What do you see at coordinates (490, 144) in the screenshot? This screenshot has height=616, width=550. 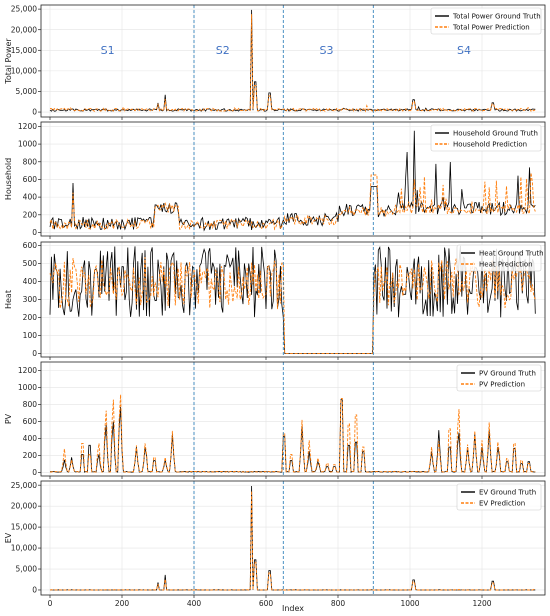 I see `legend-label: Household Prediction` at bounding box center [490, 144].